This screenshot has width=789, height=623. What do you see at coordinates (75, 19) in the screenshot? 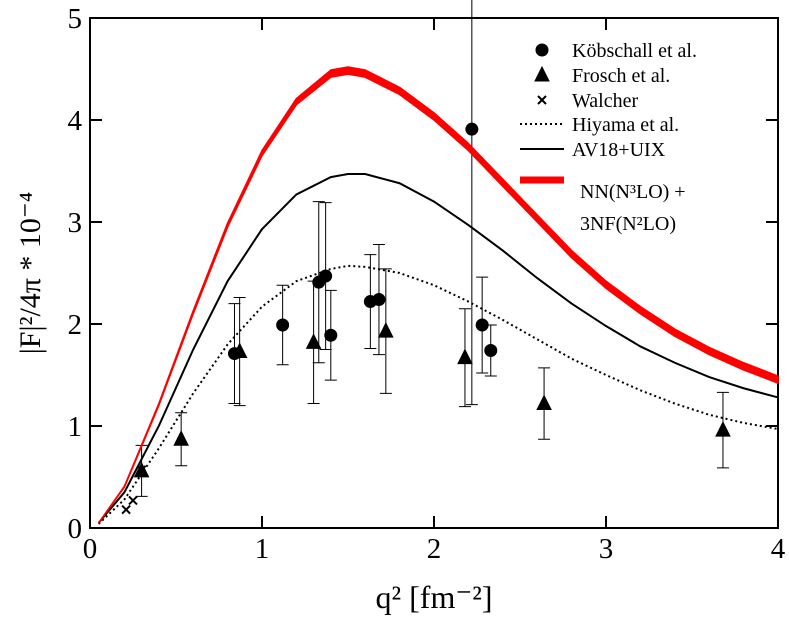
I see `y-tick-label: 5` at bounding box center [75, 19].